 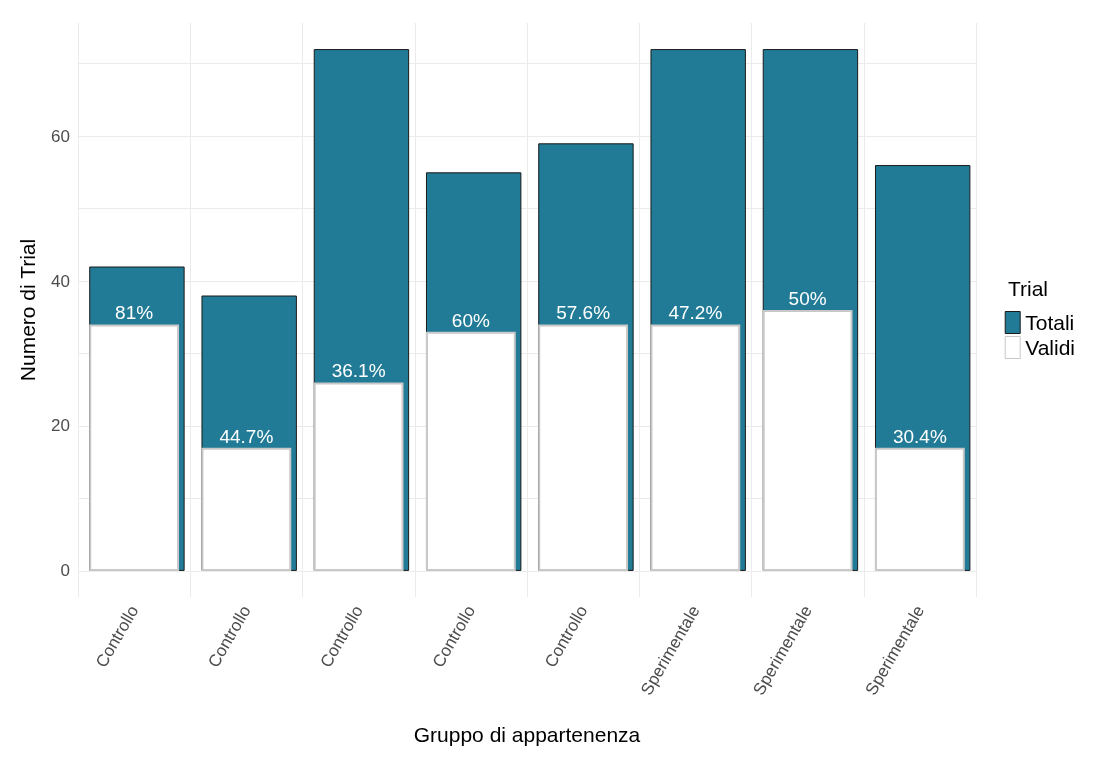 What do you see at coordinates (65, 571) in the screenshot?
I see `y-tick-label: 0` at bounding box center [65, 571].